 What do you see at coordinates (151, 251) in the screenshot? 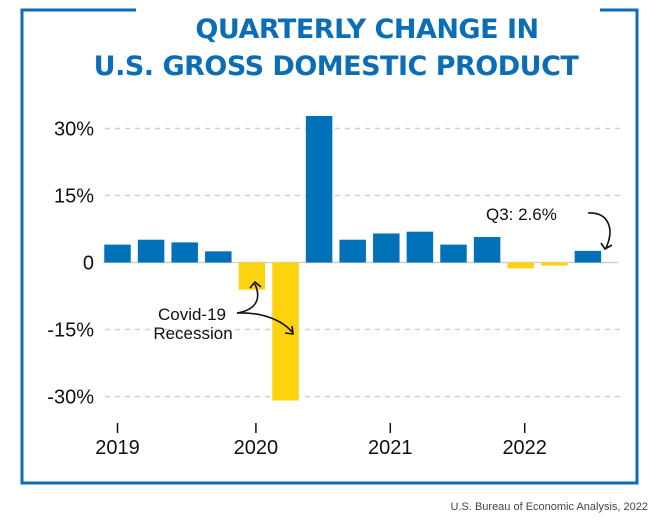
I see `bar-2019-Q2` at bounding box center [151, 251].